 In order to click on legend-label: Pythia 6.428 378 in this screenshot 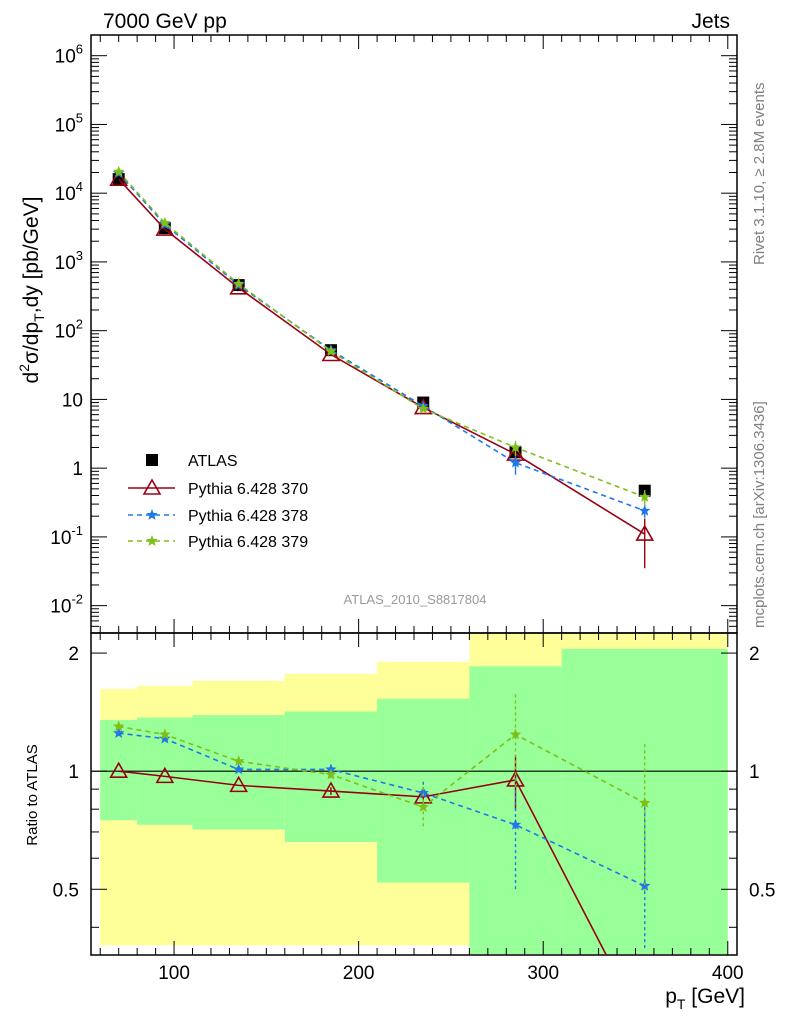, I will do `click(248, 516)`.